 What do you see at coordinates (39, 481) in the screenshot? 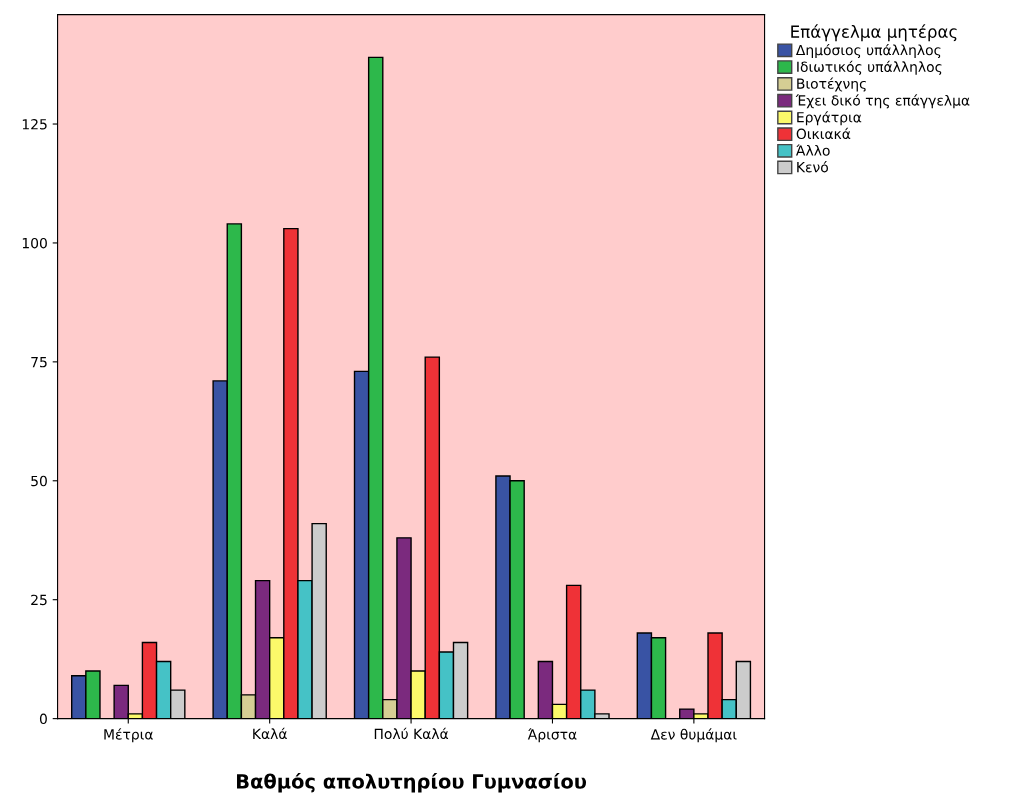
I see `y-tick-label: 50` at bounding box center [39, 481].